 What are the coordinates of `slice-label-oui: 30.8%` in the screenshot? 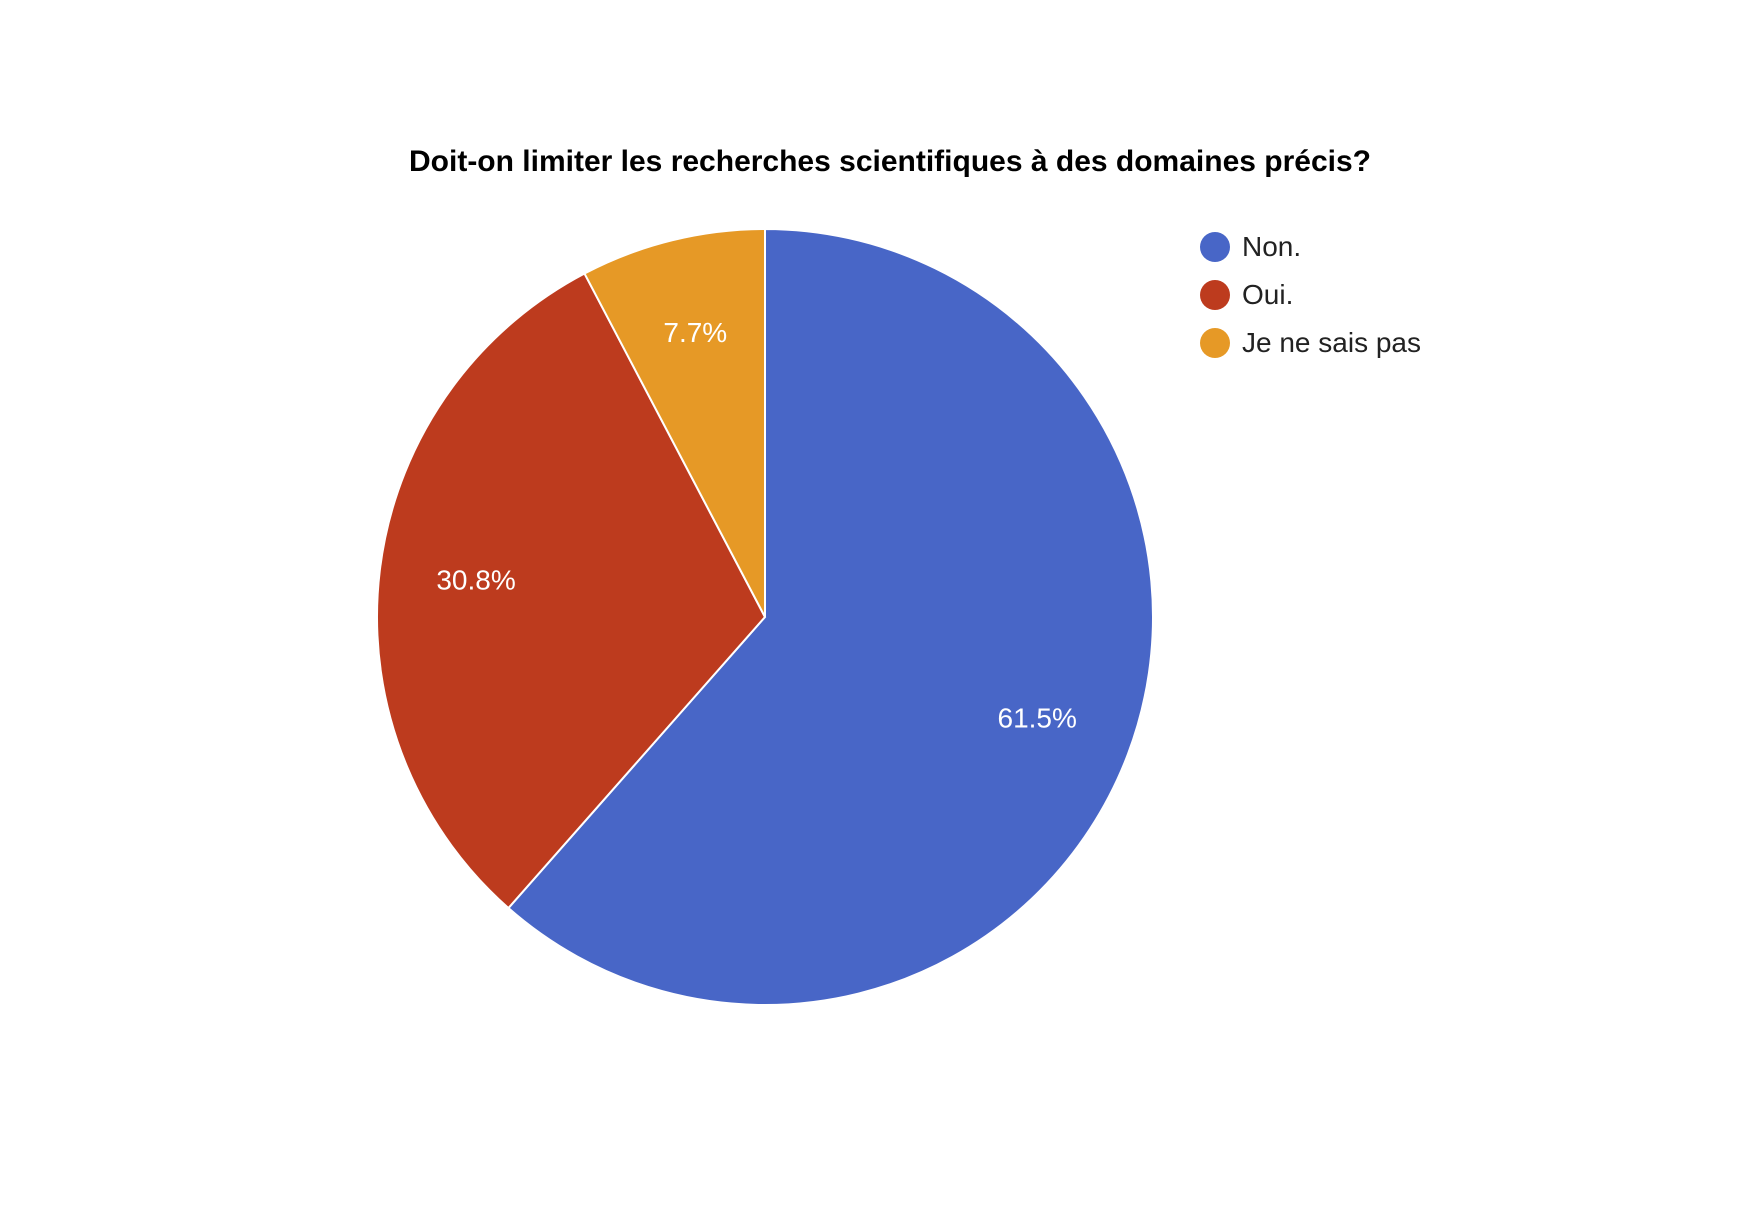 It's located at (475, 580).